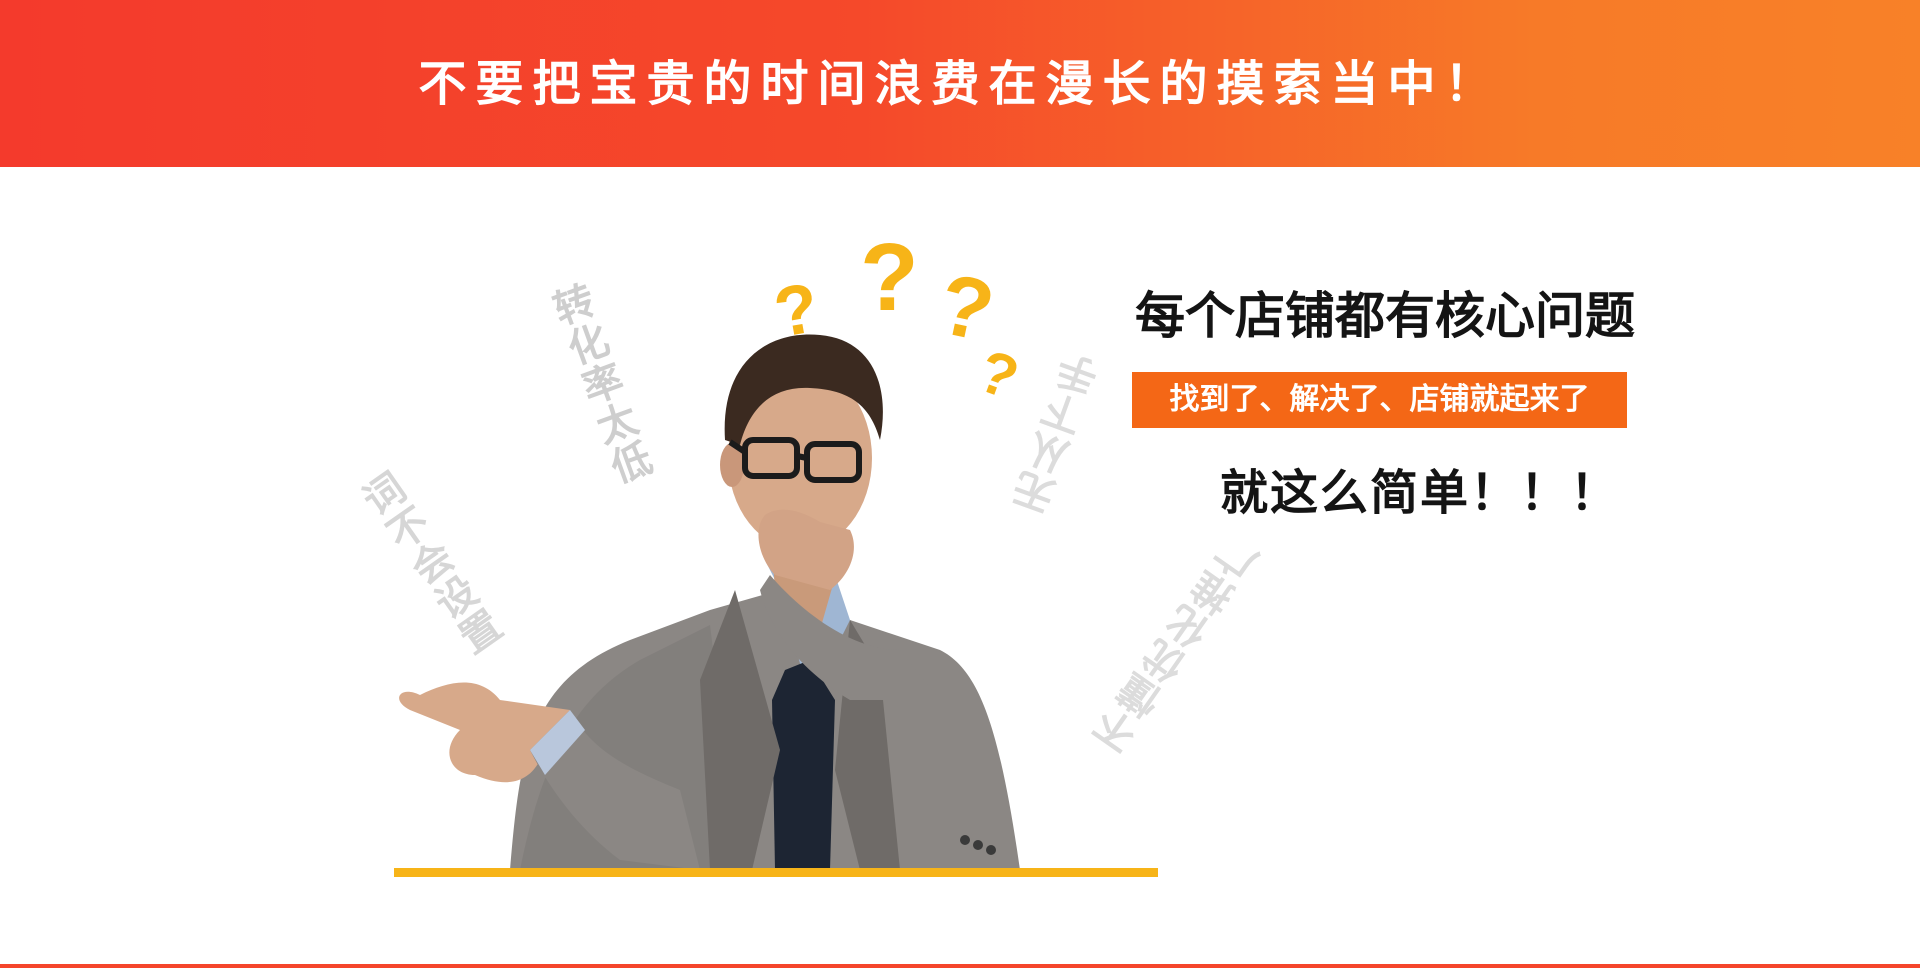  I want to click on promo-tag: 找到了、解决了、店铺就起来了, so click(1379, 400).